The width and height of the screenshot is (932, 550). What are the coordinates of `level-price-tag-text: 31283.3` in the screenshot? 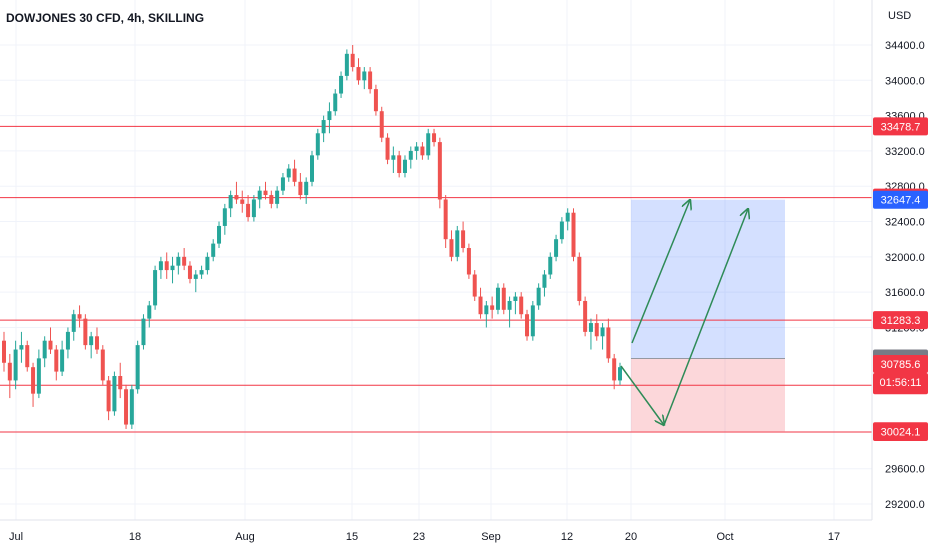 It's located at (901, 321).